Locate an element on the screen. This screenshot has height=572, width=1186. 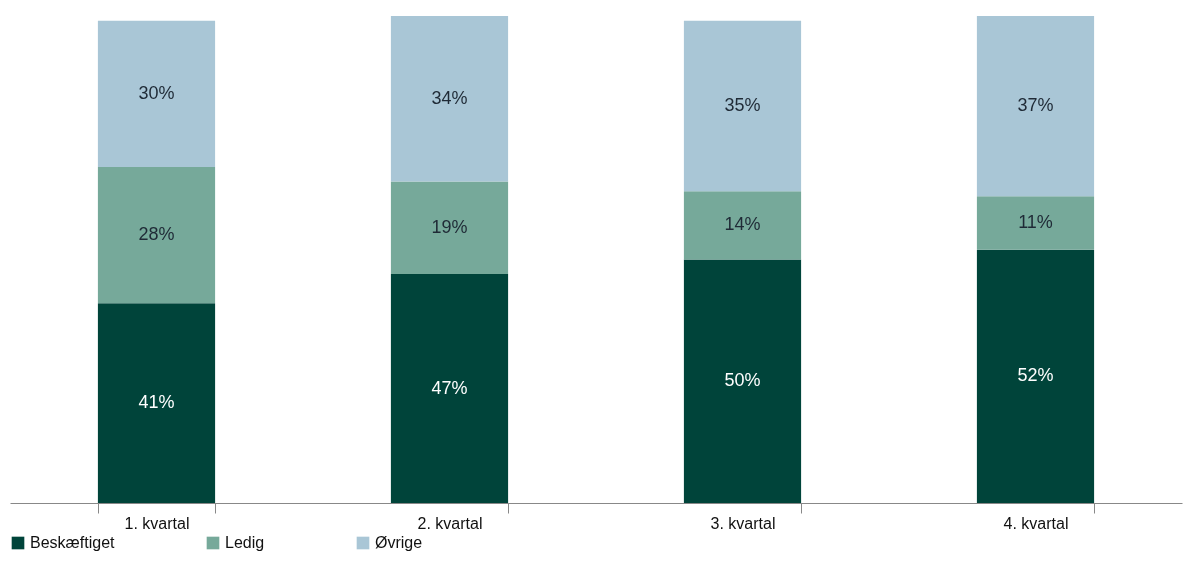
data-label: 47% is located at coordinates (449, 387).